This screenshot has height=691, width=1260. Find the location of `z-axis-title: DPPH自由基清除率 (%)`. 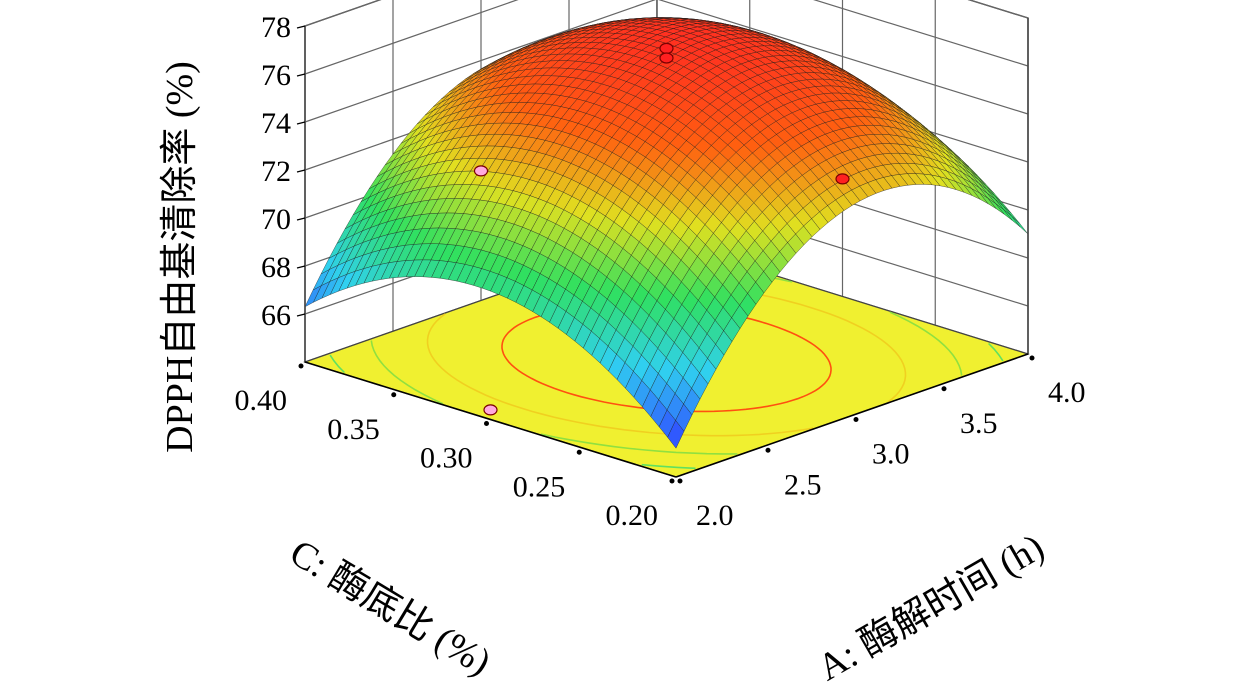

z-axis-title: DPPH自由基清除率 (%) is located at coordinates (180, 257).